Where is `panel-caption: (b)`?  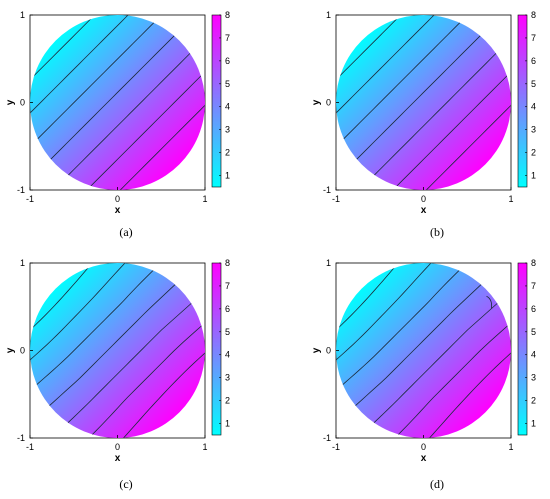
panel-caption: (b) is located at coordinates (437, 232).